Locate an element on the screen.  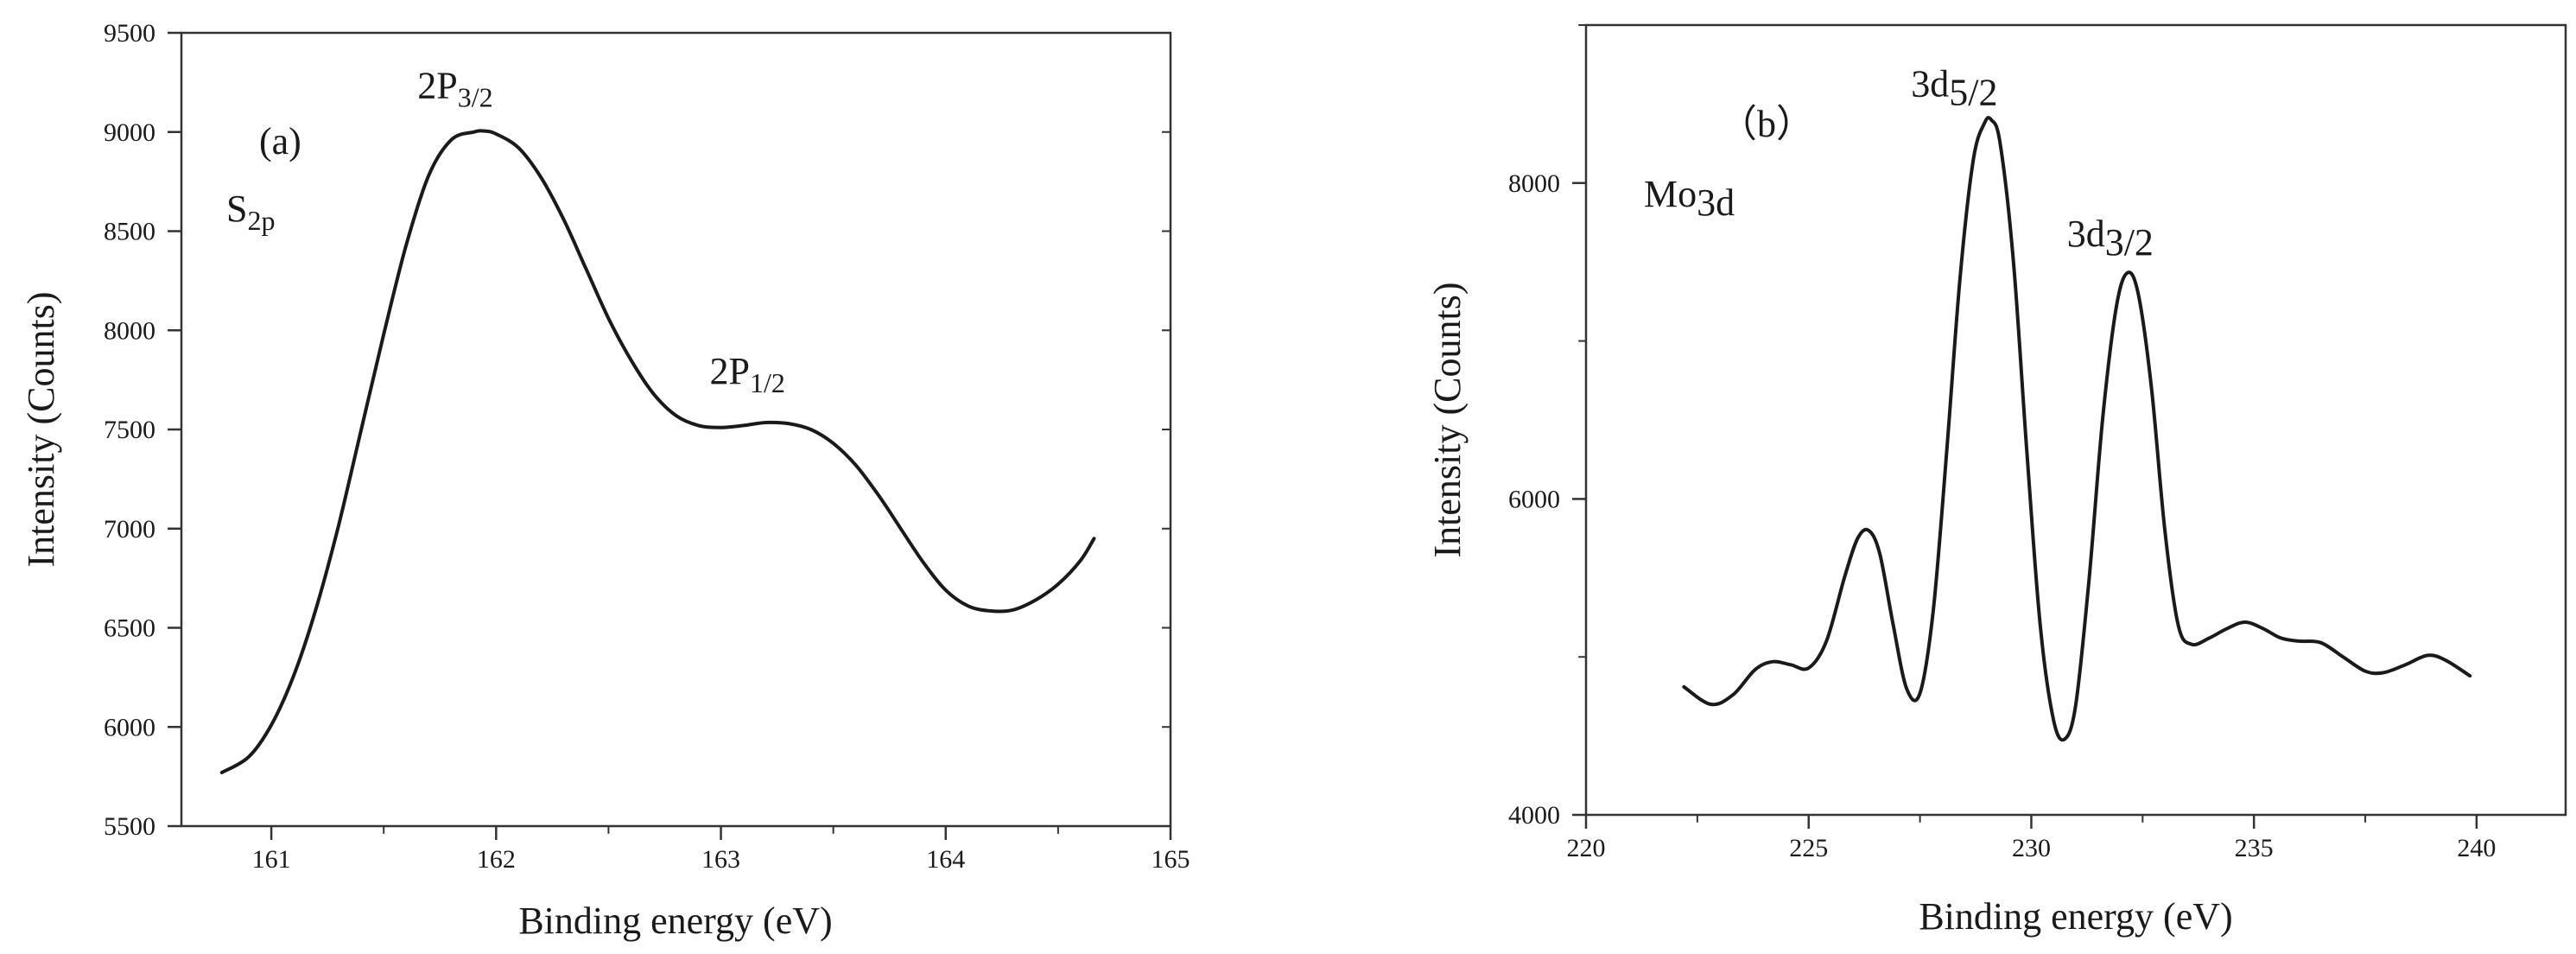
panel-a-x-axis-label: Binding energy (eV) is located at coordinates (675, 921).